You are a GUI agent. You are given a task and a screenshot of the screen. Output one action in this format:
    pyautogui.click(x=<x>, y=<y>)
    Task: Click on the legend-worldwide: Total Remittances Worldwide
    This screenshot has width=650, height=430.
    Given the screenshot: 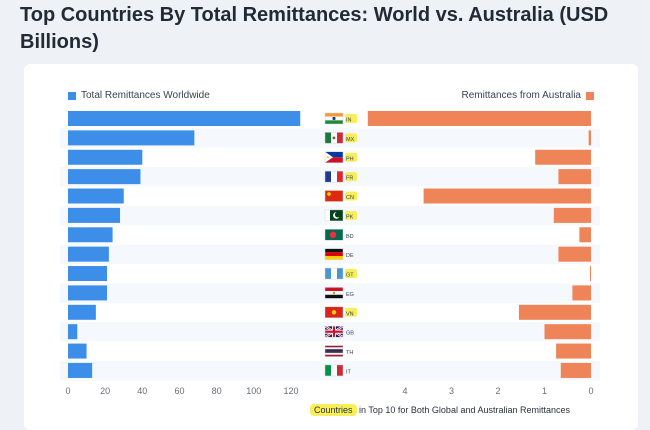 What is the action you would take?
    pyautogui.click(x=139, y=95)
    